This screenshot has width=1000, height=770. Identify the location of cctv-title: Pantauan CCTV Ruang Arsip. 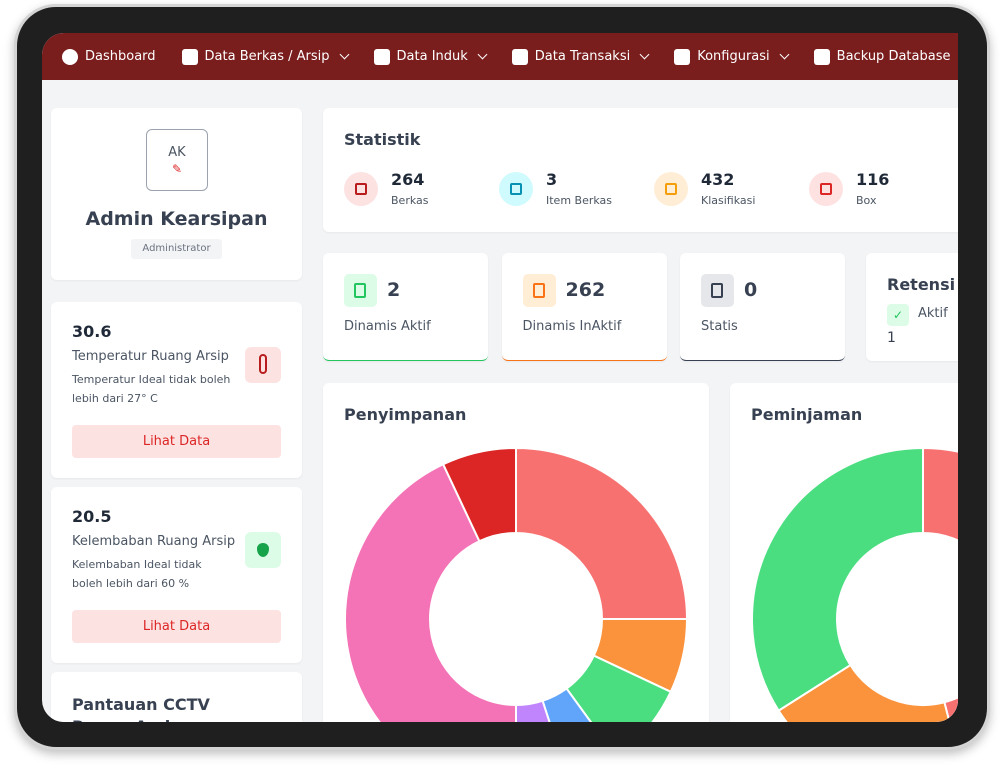
(141, 708).